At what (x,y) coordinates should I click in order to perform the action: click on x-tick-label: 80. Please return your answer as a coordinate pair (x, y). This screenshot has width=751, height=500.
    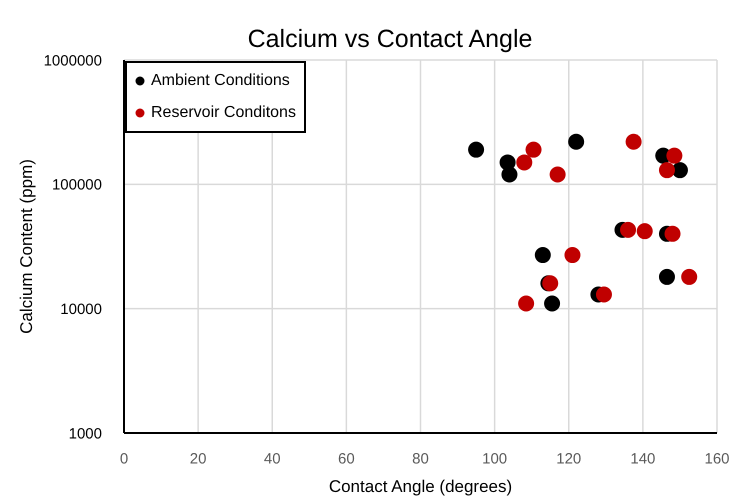
    Looking at the image, I should click on (420, 459).